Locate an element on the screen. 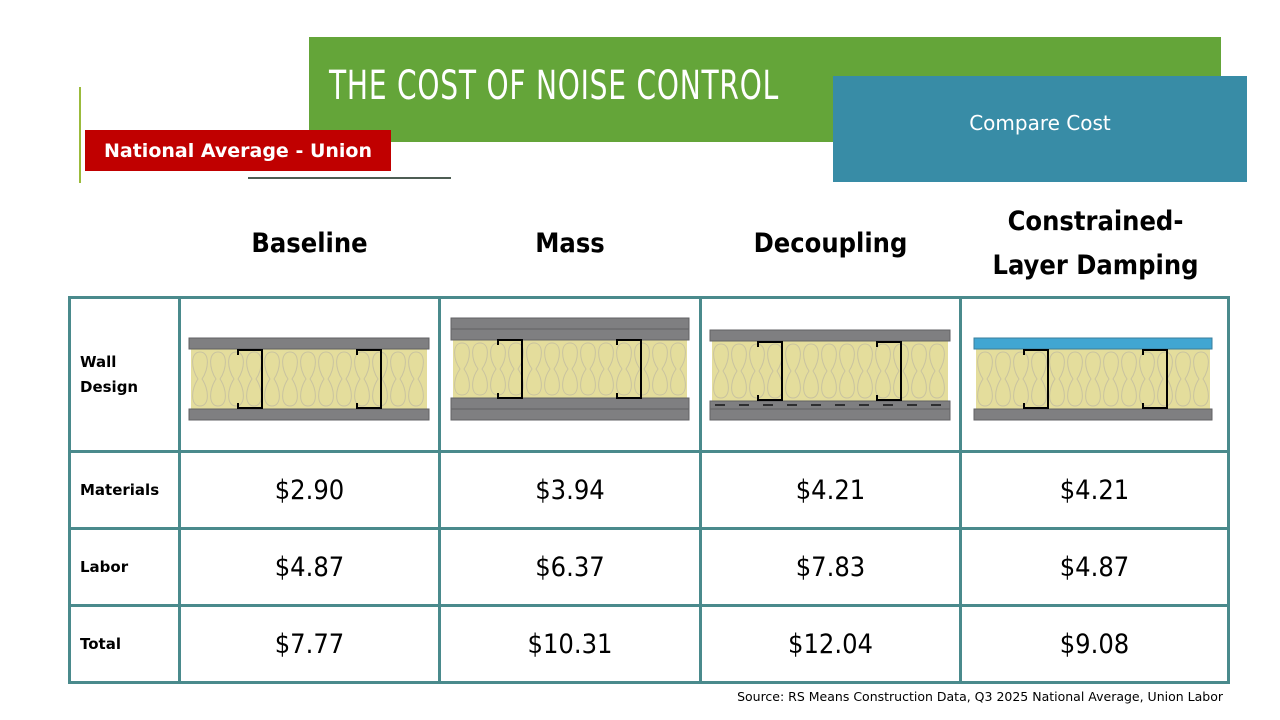 The height and width of the screenshot is (720, 1280). wall-diagram-decoupling is located at coordinates (830, 375).